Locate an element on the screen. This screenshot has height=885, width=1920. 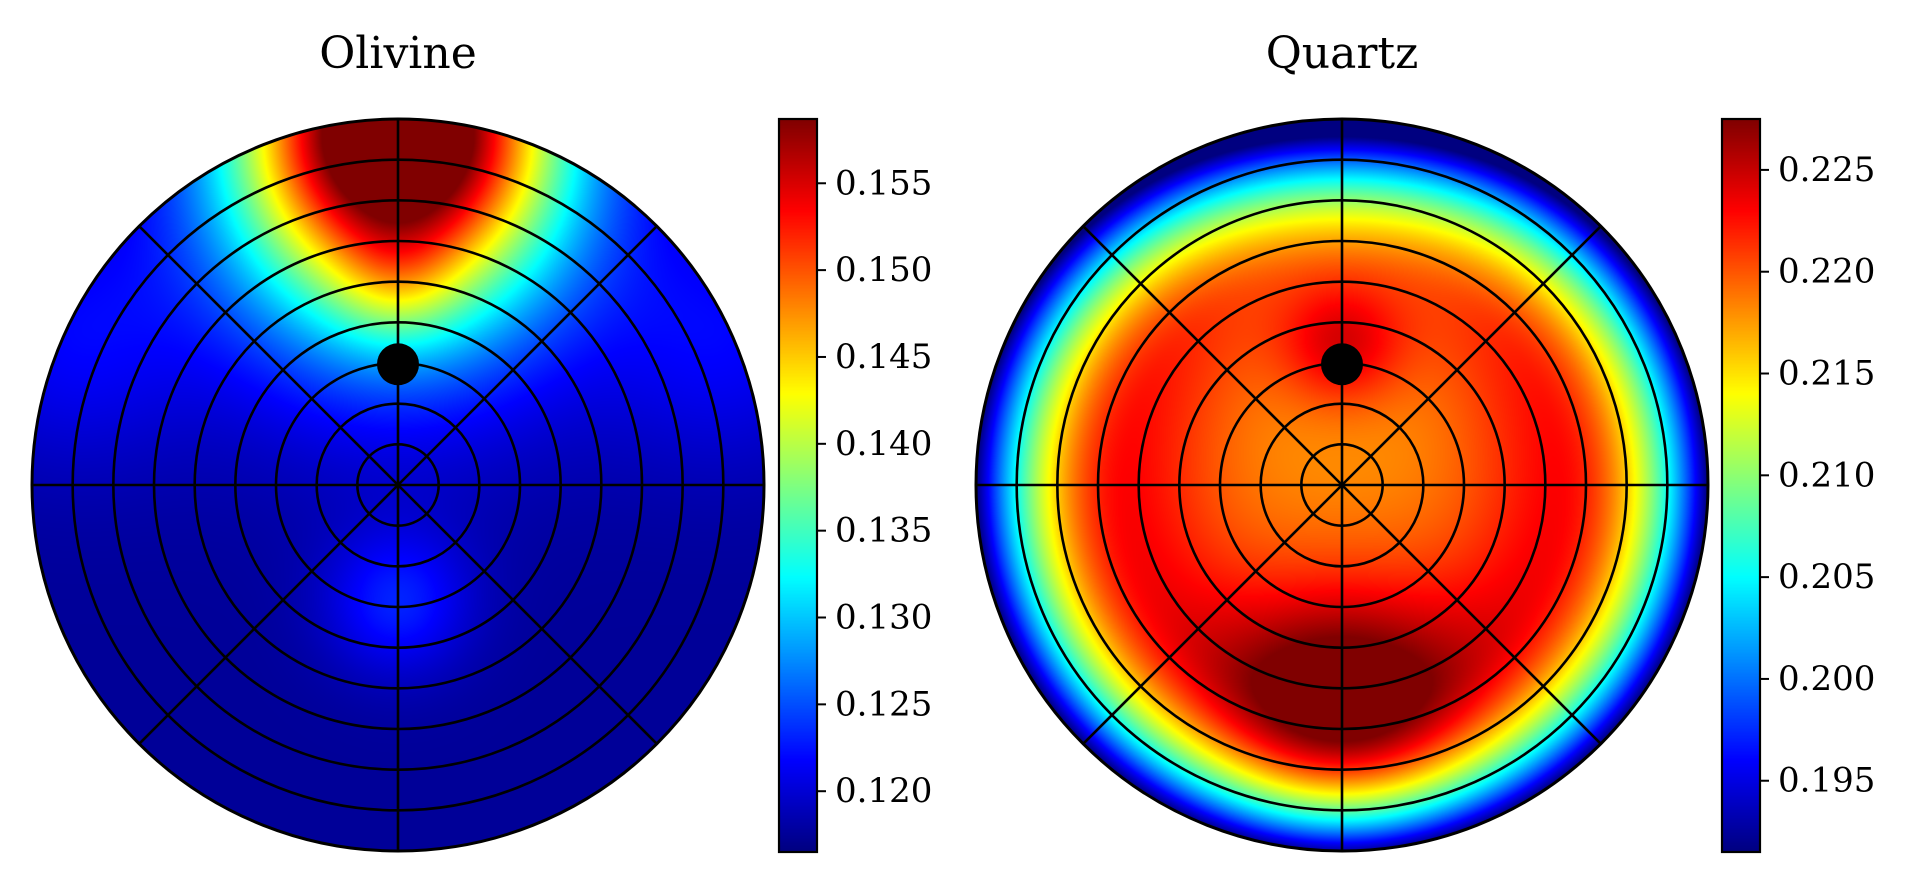
olivine-colorbar-gradient is located at coordinates (798, 485).